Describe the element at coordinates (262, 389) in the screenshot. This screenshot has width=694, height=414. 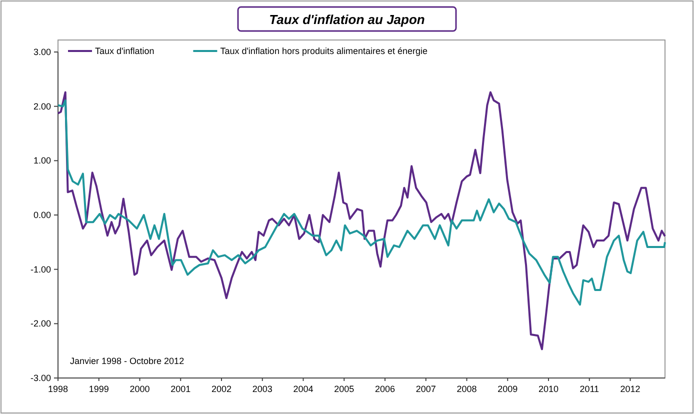
I see `x-tick-label: 2003` at that location.